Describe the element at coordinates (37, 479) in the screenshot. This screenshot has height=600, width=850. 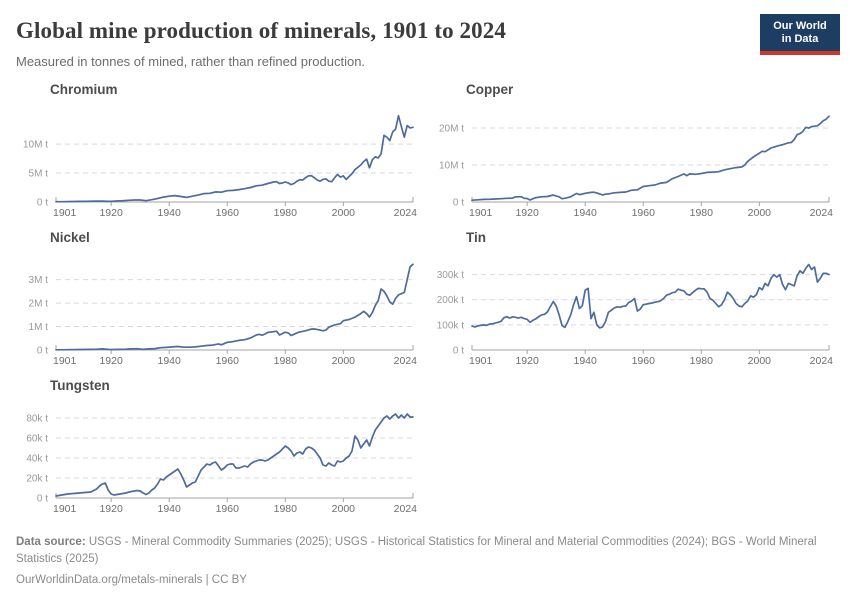
I see `y-tick-label: 20k t` at that location.